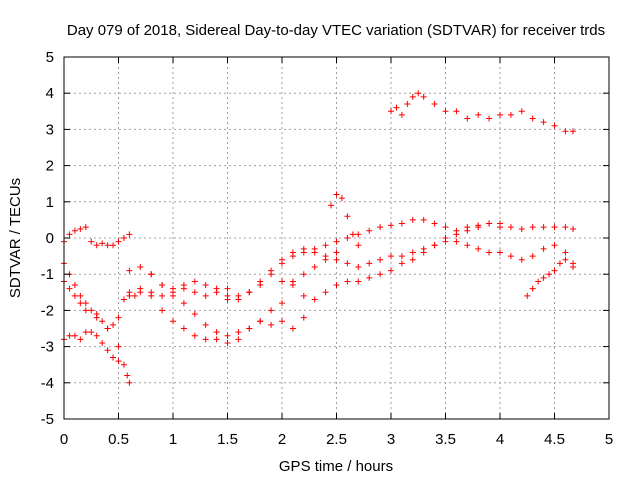 The width and height of the screenshot is (640, 480). I want to click on y-tick-label: -1, so click(47, 274).